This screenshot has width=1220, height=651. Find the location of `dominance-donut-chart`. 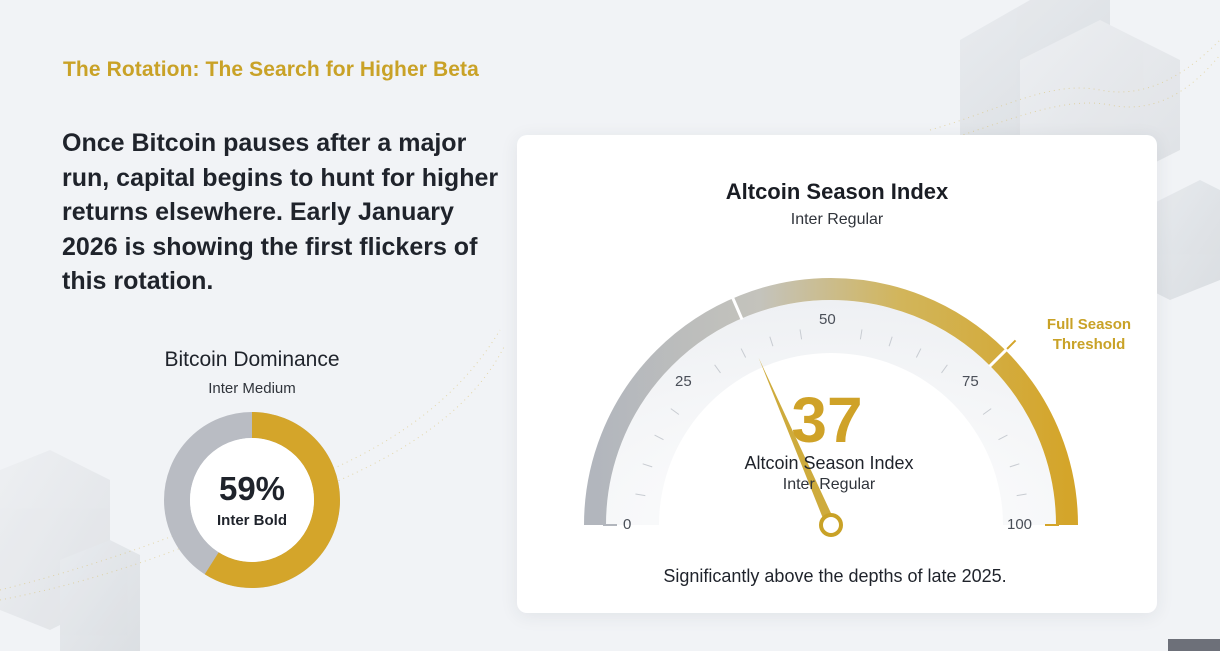

dominance-donut-chart is located at coordinates (252, 500).